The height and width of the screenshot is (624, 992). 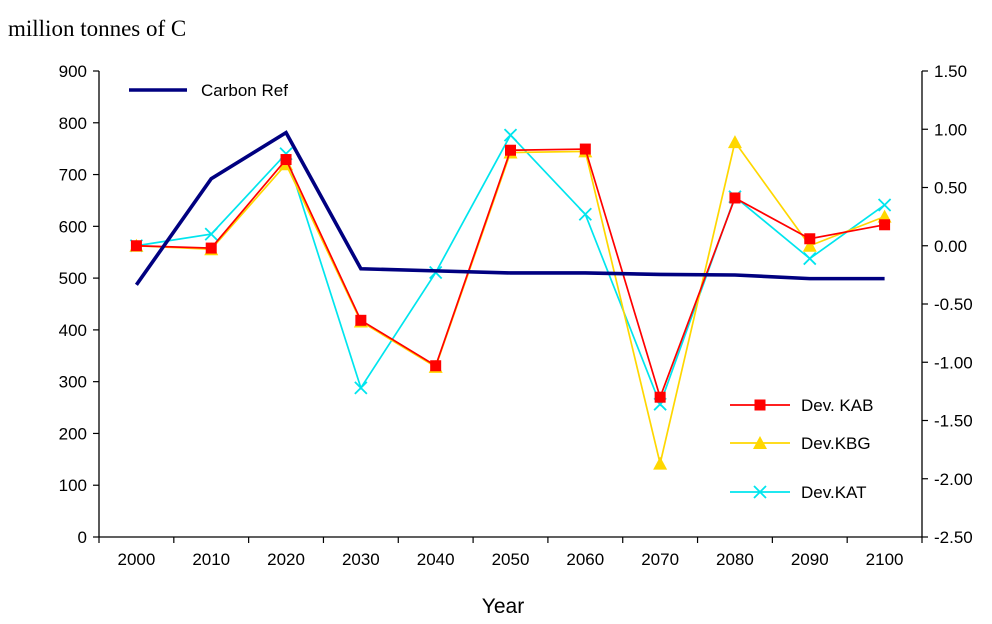 I want to click on right-y-tick-label: 0.50, so click(x=950, y=188).